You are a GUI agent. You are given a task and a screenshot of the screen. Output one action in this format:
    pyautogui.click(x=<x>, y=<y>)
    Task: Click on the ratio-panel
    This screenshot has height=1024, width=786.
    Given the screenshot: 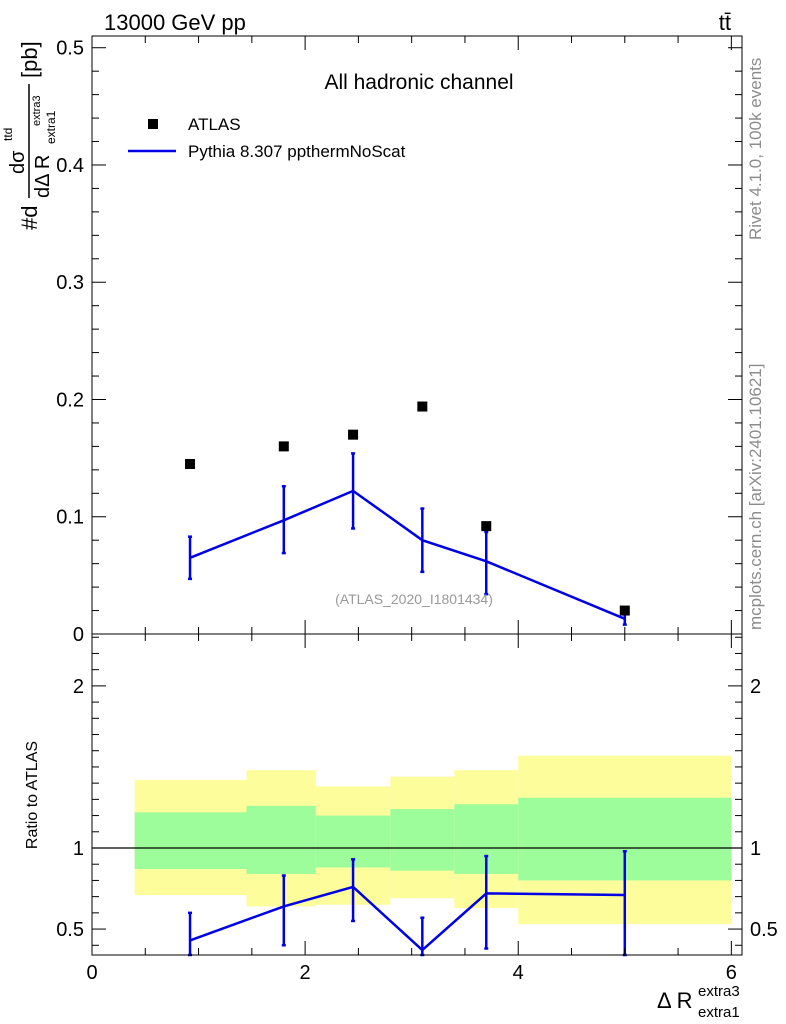 What is the action you would take?
    pyautogui.click(x=433, y=840)
    